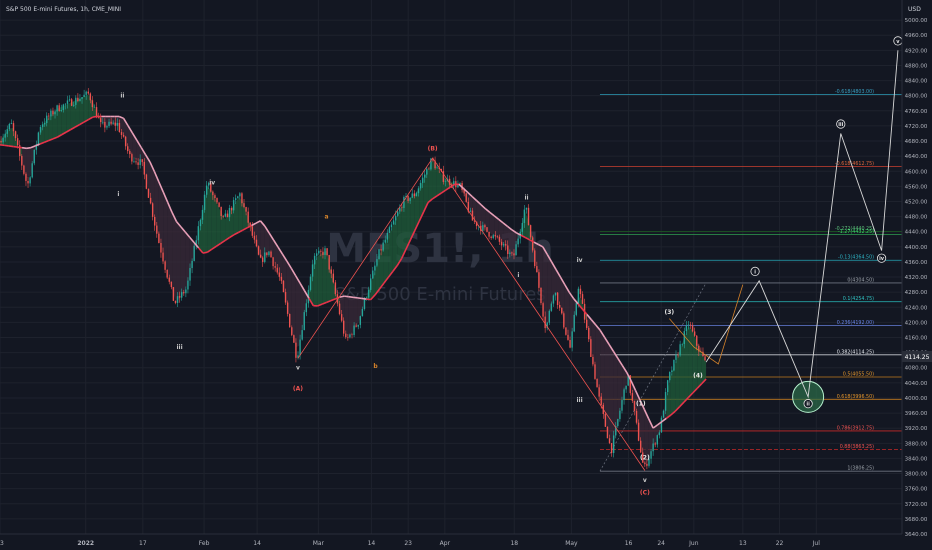  What do you see at coordinates (375, 366) in the screenshot?
I see `wave-label: b` at bounding box center [375, 366].